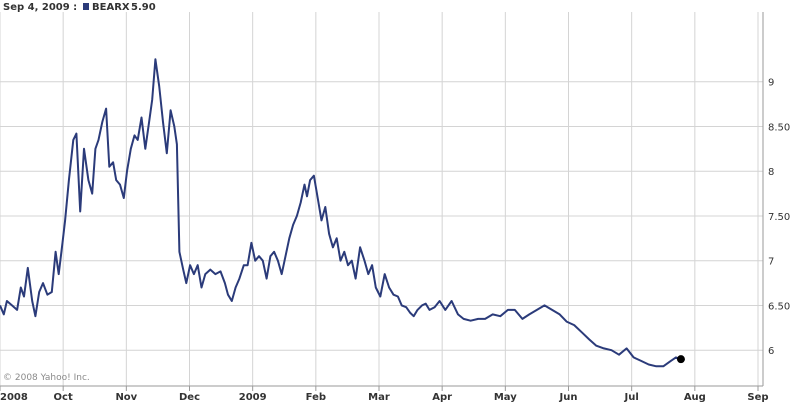 Image resolution: width=791 pixels, height=405 pixels. Describe the element at coordinates (14, 397) in the screenshot. I see `x-tick-label: 2008` at that location.